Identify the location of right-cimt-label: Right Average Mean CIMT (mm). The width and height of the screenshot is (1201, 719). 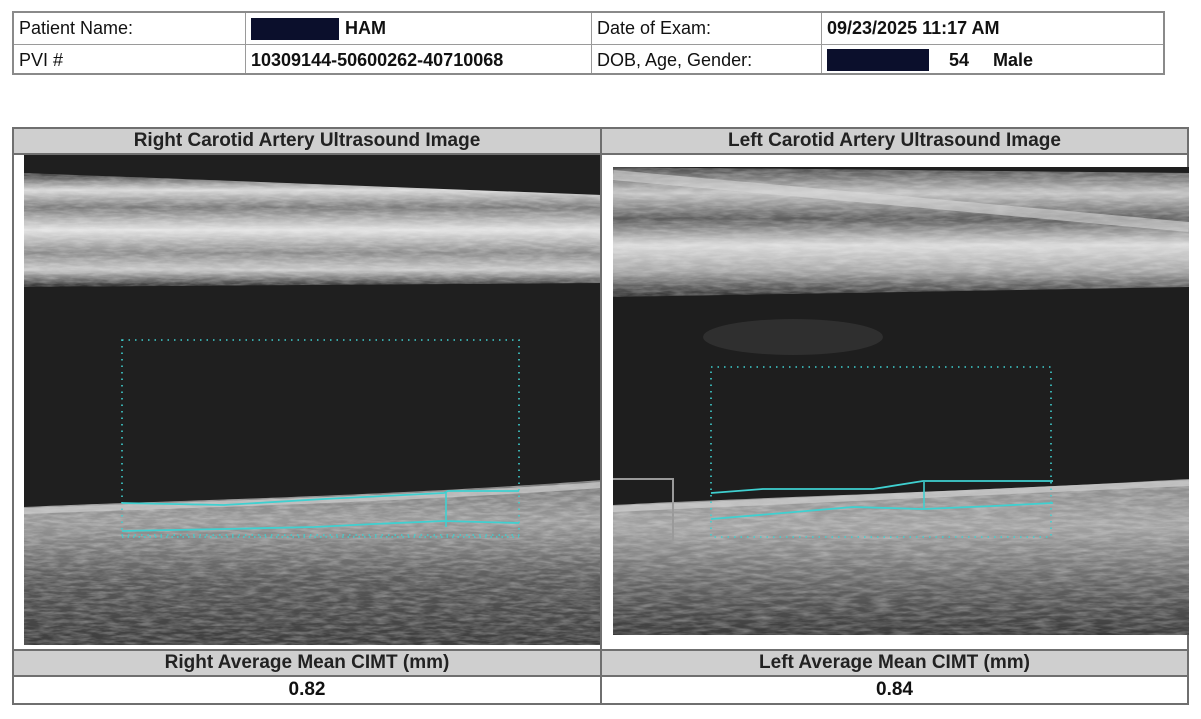
(307, 663).